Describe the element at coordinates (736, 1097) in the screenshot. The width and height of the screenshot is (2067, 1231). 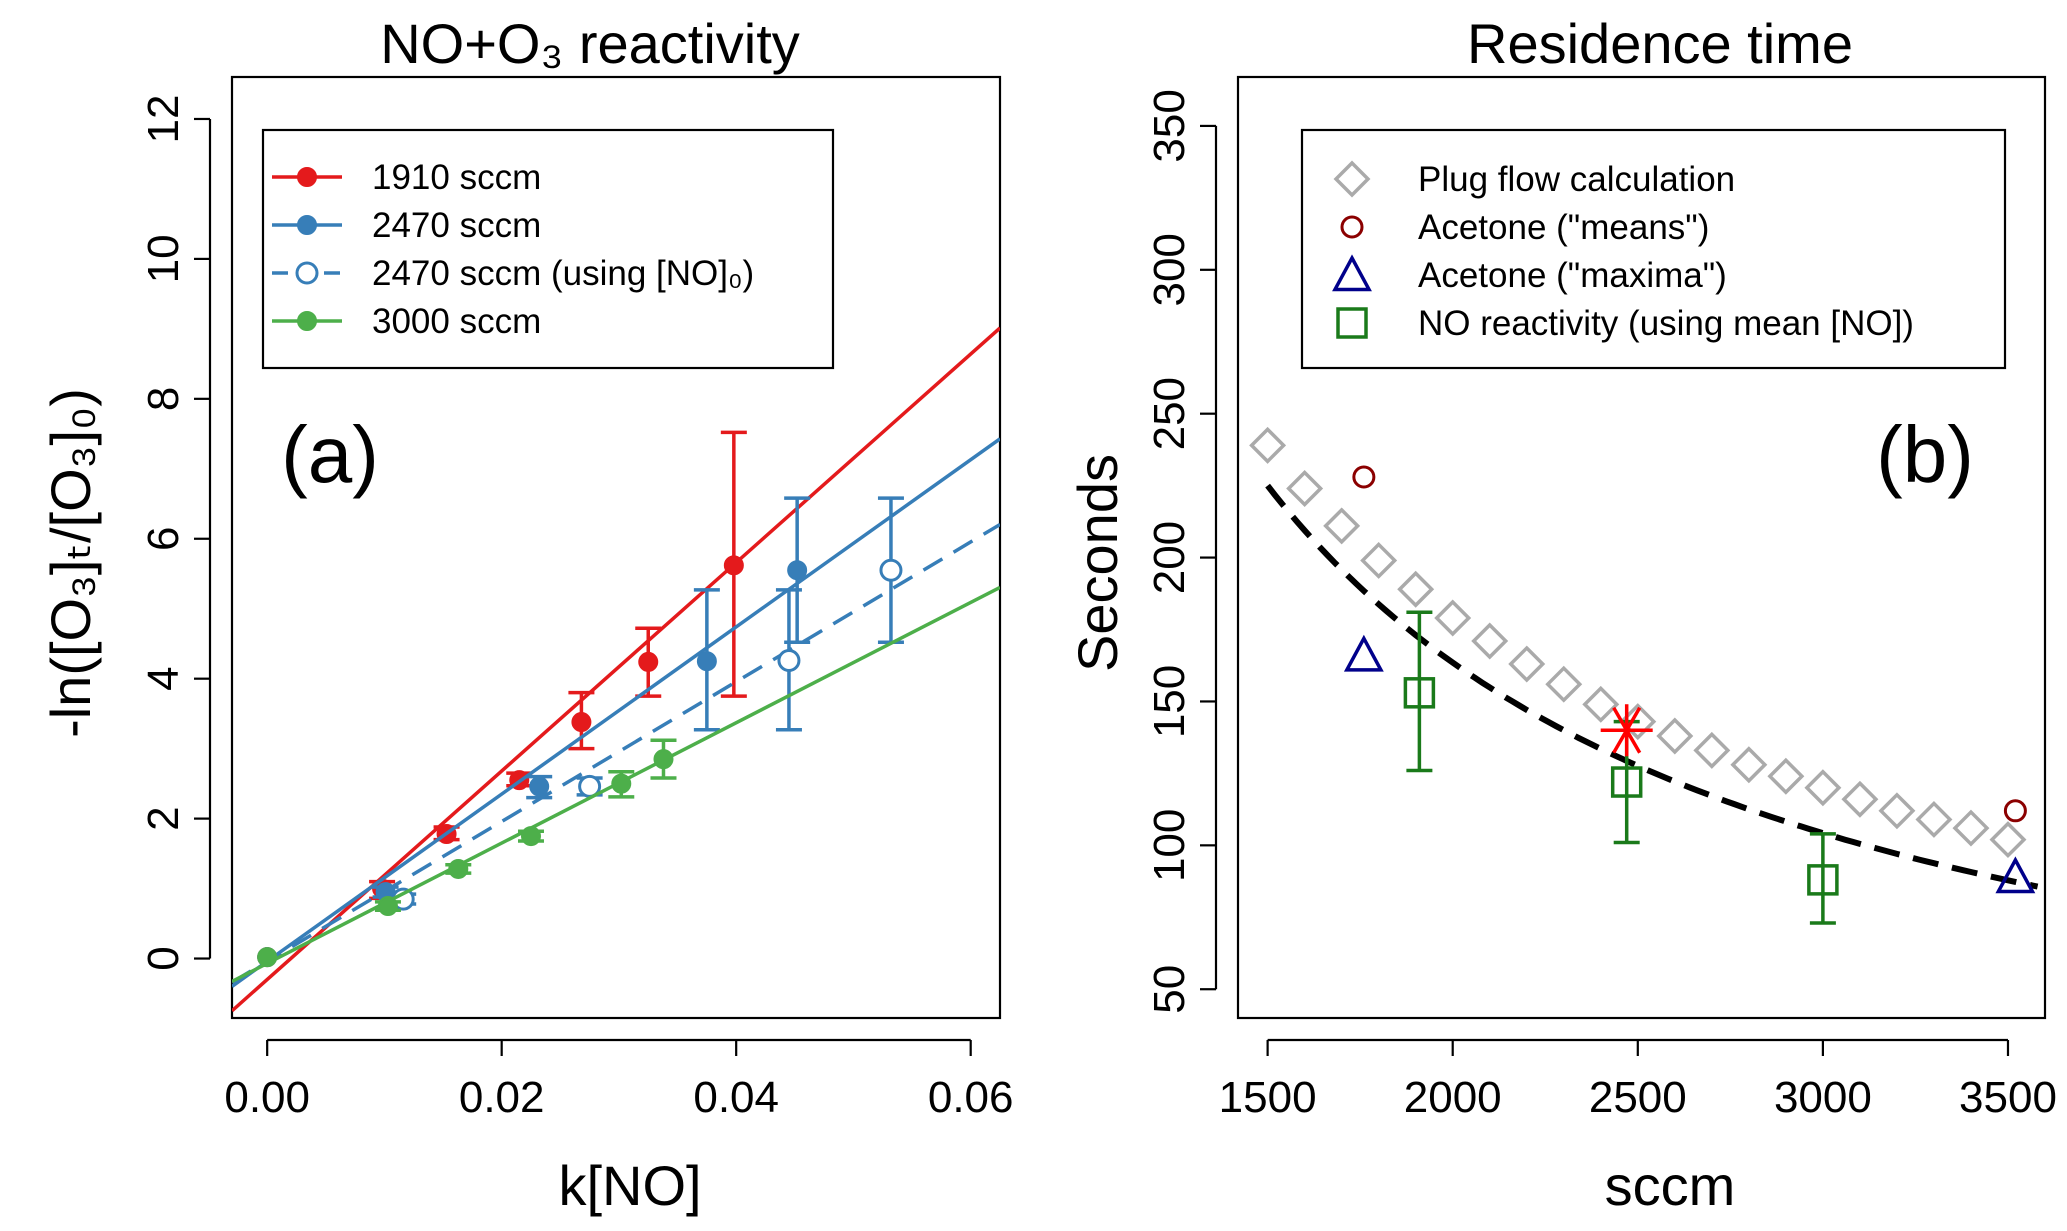
I see `panel-a-x-tick-label: 0.04` at that location.